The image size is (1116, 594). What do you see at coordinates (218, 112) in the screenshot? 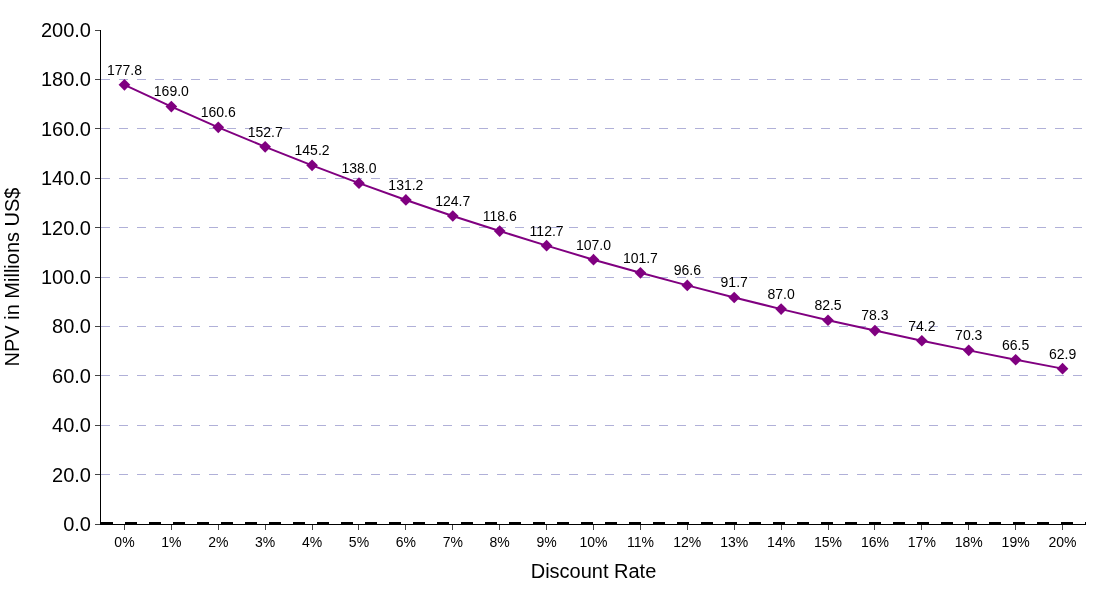
I see `data-label: 160.6` at bounding box center [218, 112].